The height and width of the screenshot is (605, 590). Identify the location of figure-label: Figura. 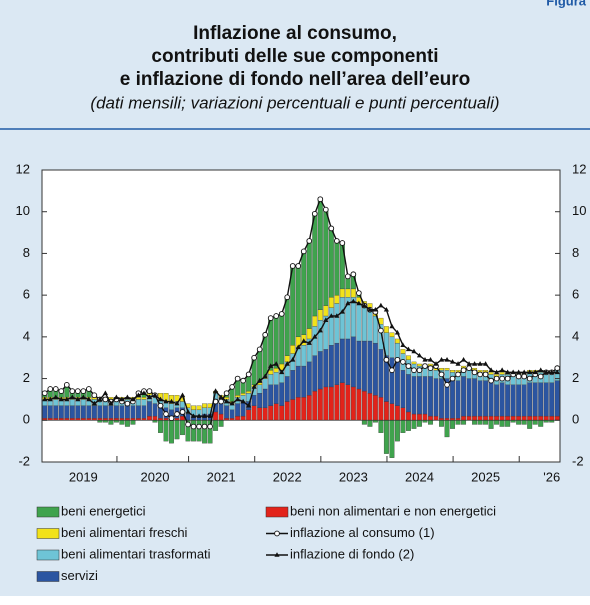
(566, 4).